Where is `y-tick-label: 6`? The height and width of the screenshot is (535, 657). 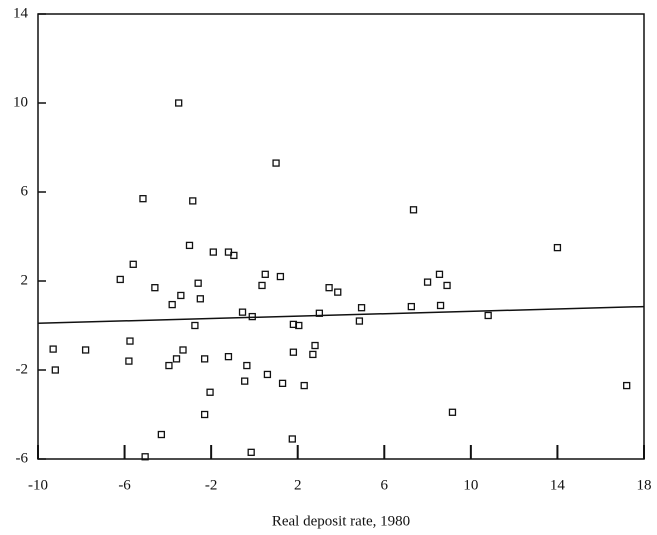
y-tick-label: 6 is located at coordinates (25, 191).